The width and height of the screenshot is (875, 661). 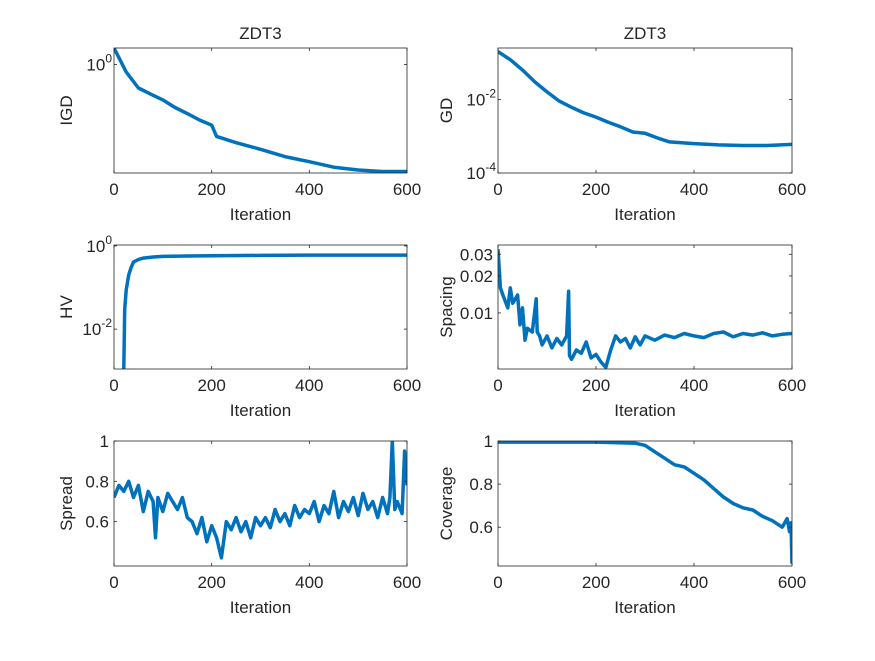 I want to click on subplot-spread: 0 200 400 600 1 0.8 0.6 Iteration Spread, so click(x=239, y=524).